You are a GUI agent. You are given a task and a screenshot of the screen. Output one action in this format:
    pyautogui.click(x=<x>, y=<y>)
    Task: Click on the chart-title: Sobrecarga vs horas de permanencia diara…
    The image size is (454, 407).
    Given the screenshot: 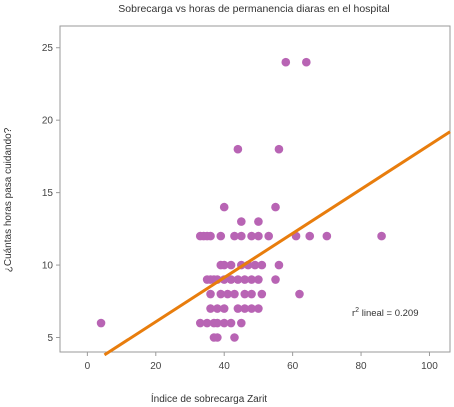 What is the action you would take?
    pyautogui.click(x=253, y=9)
    